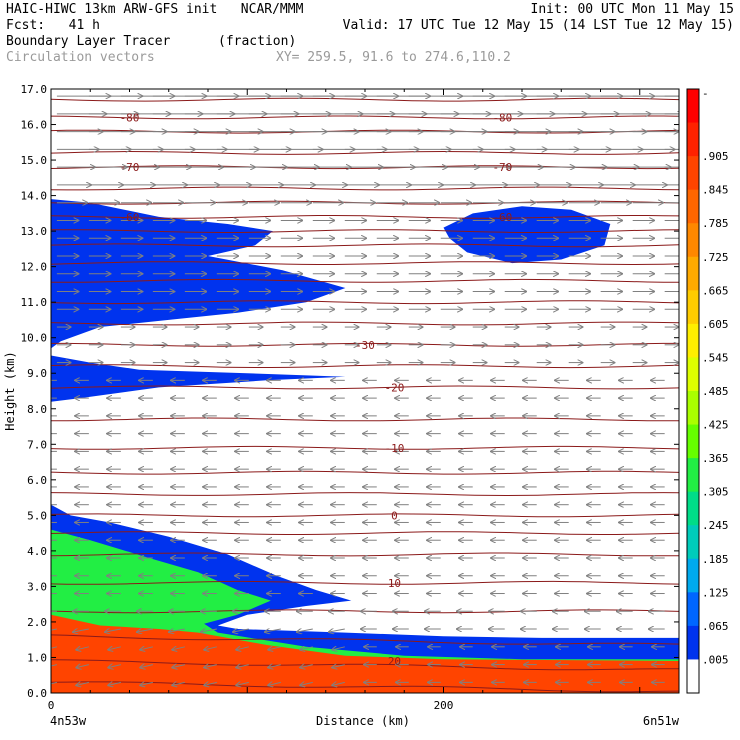 The width and height of the screenshot is (740, 740). Describe the element at coordinates (37, 551) in the screenshot. I see `y-tick-label: 4.0` at that location.